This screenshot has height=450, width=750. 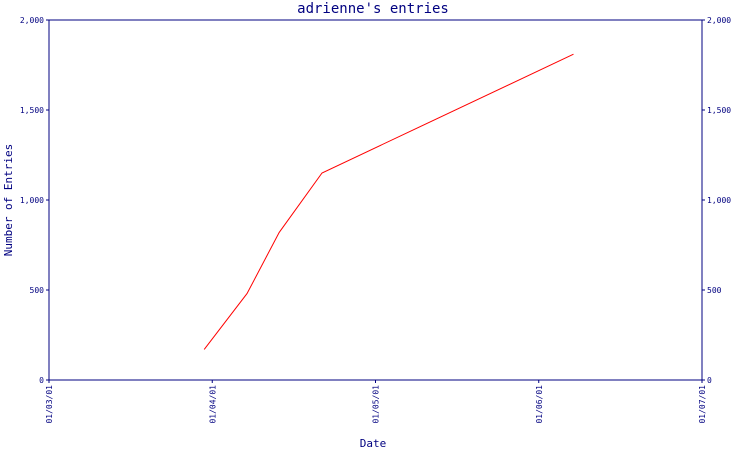 What do you see at coordinates (32, 20) in the screenshot?
I see `y-tick-label-left: 2,000` at bounding box center [32, 20].